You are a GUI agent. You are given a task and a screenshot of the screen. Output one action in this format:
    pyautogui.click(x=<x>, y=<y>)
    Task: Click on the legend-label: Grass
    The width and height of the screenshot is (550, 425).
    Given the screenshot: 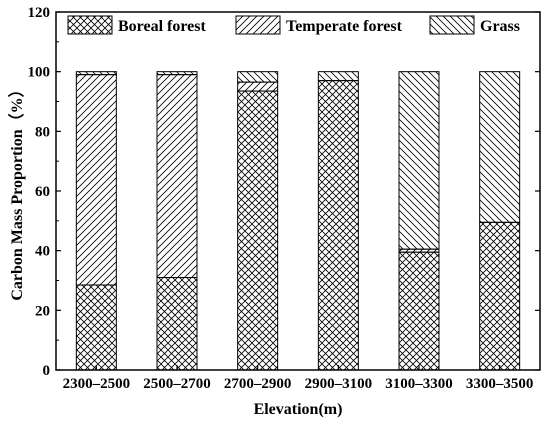 What is the action you would take?
    pyautogui.click(x=500, y=26)
    